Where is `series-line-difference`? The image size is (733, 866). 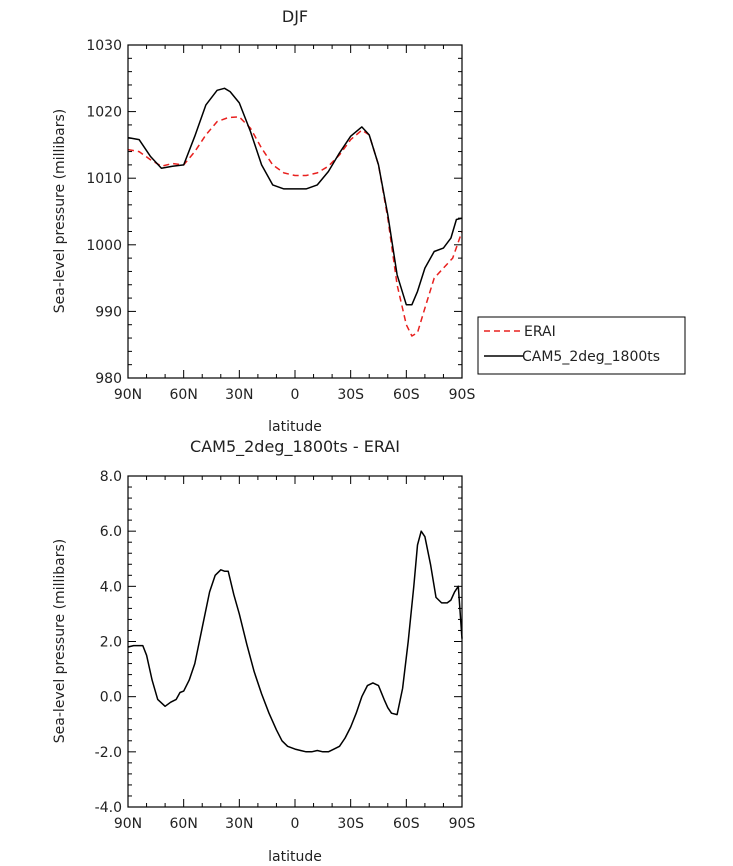 series-line-difference is located at coordinates (295, 641).